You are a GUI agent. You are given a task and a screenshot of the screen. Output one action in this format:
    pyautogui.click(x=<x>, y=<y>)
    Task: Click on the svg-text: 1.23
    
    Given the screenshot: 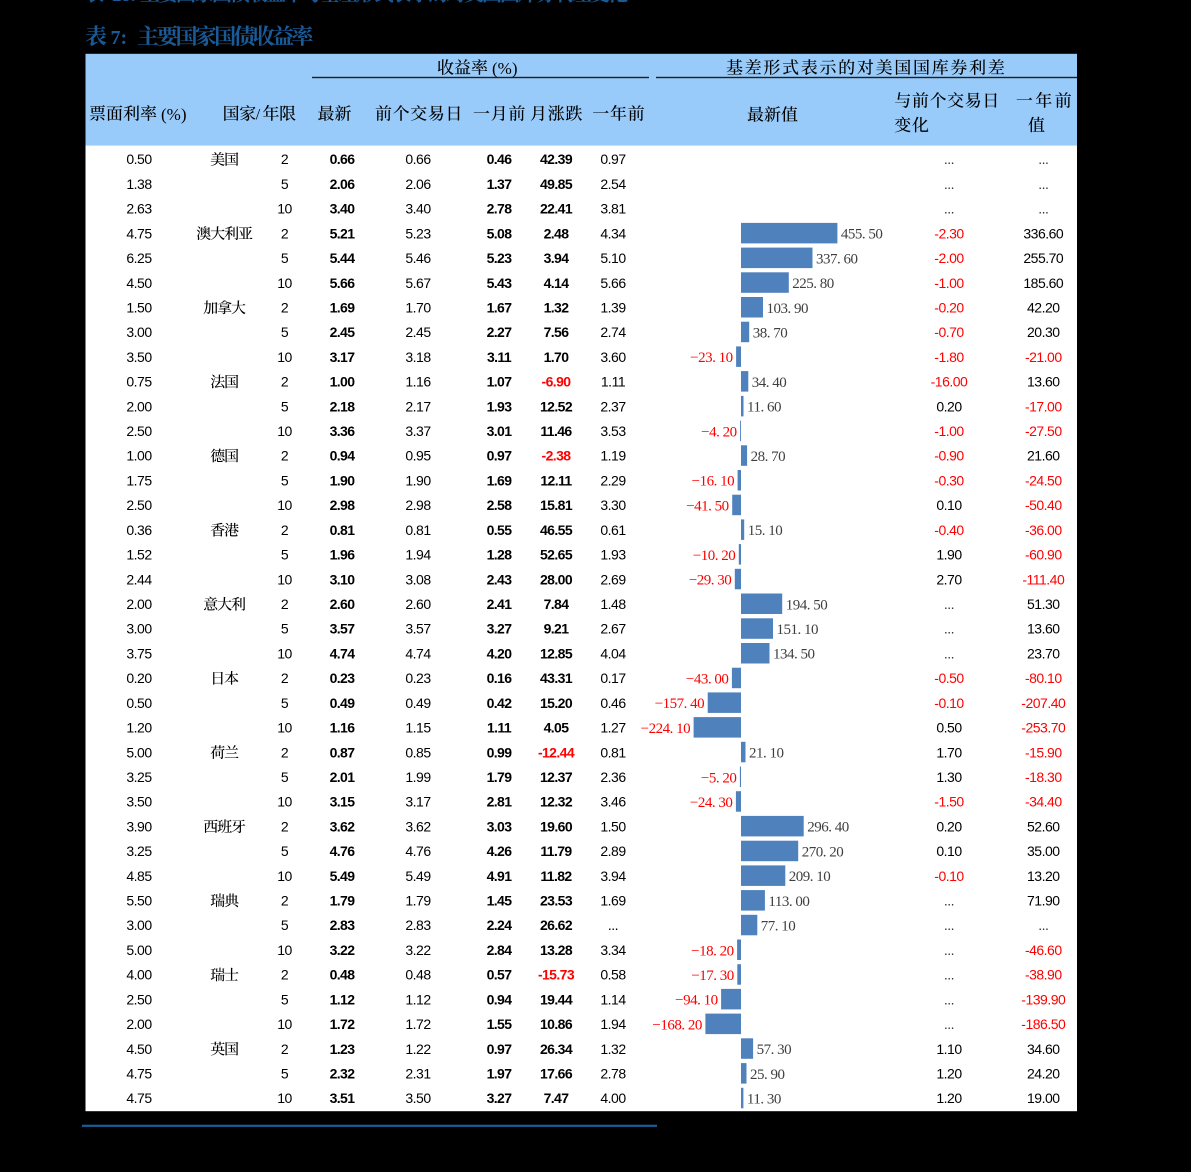 What is the action you would take?
    pyautogui.click(x=343, y=1049)
    